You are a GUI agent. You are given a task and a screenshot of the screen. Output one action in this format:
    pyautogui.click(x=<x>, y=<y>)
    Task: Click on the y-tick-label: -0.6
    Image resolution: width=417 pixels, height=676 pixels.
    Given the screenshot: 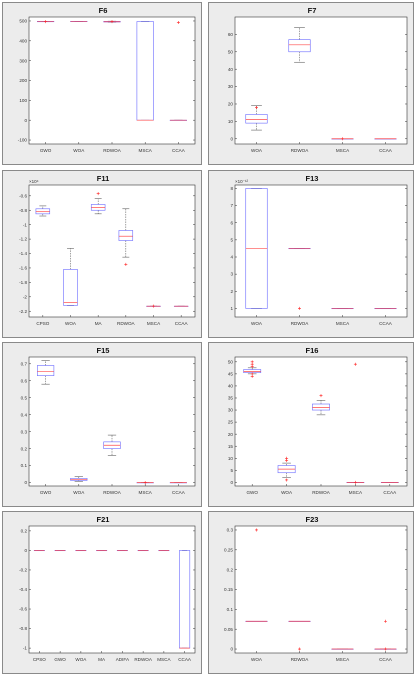 What is the action you would take?
    pyautogui.click(x=23, y=195)
    